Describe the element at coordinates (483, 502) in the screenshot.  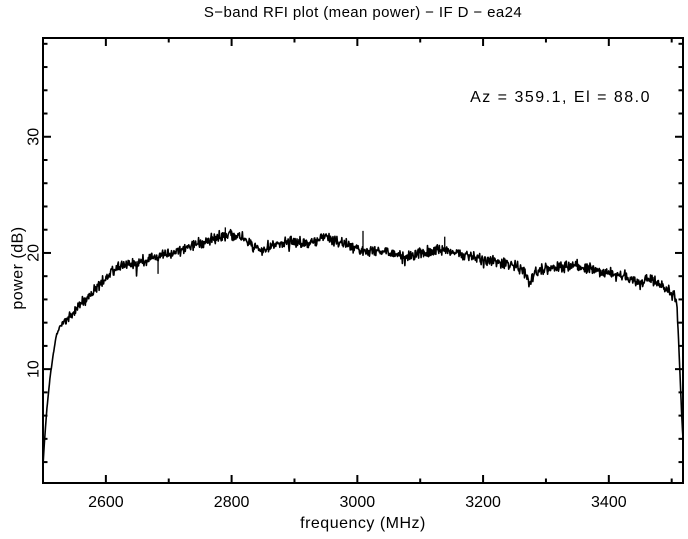
I see `x-tick-label: 3200` at that location.